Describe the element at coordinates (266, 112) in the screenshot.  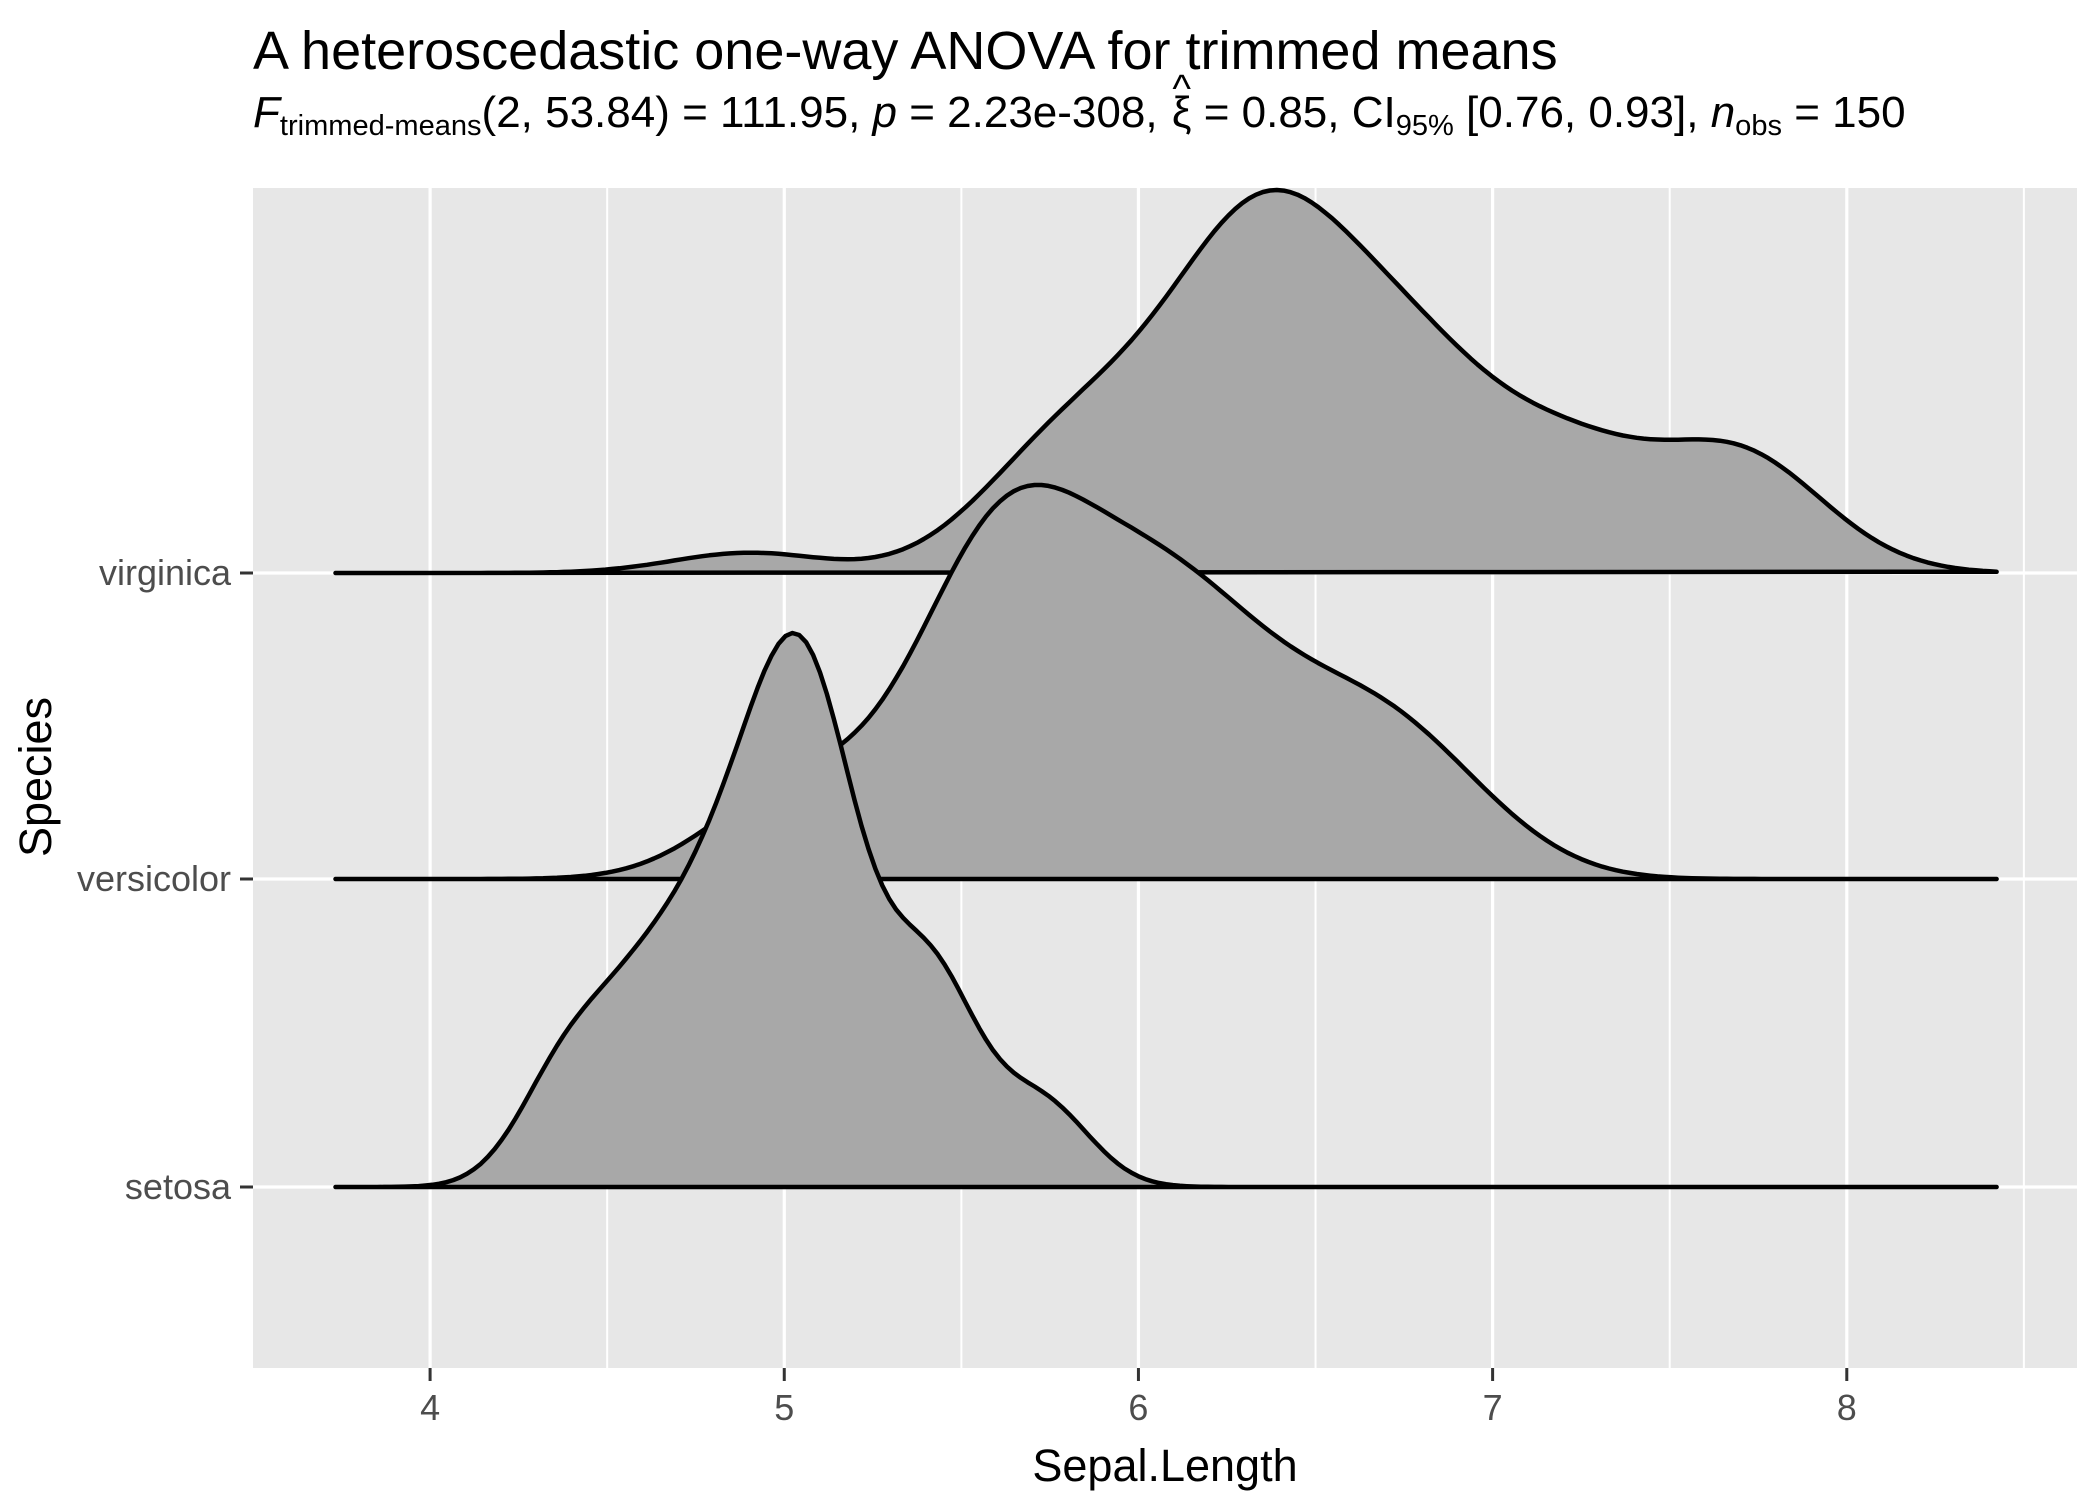
I see `stat-f-symbol: F` at that location.